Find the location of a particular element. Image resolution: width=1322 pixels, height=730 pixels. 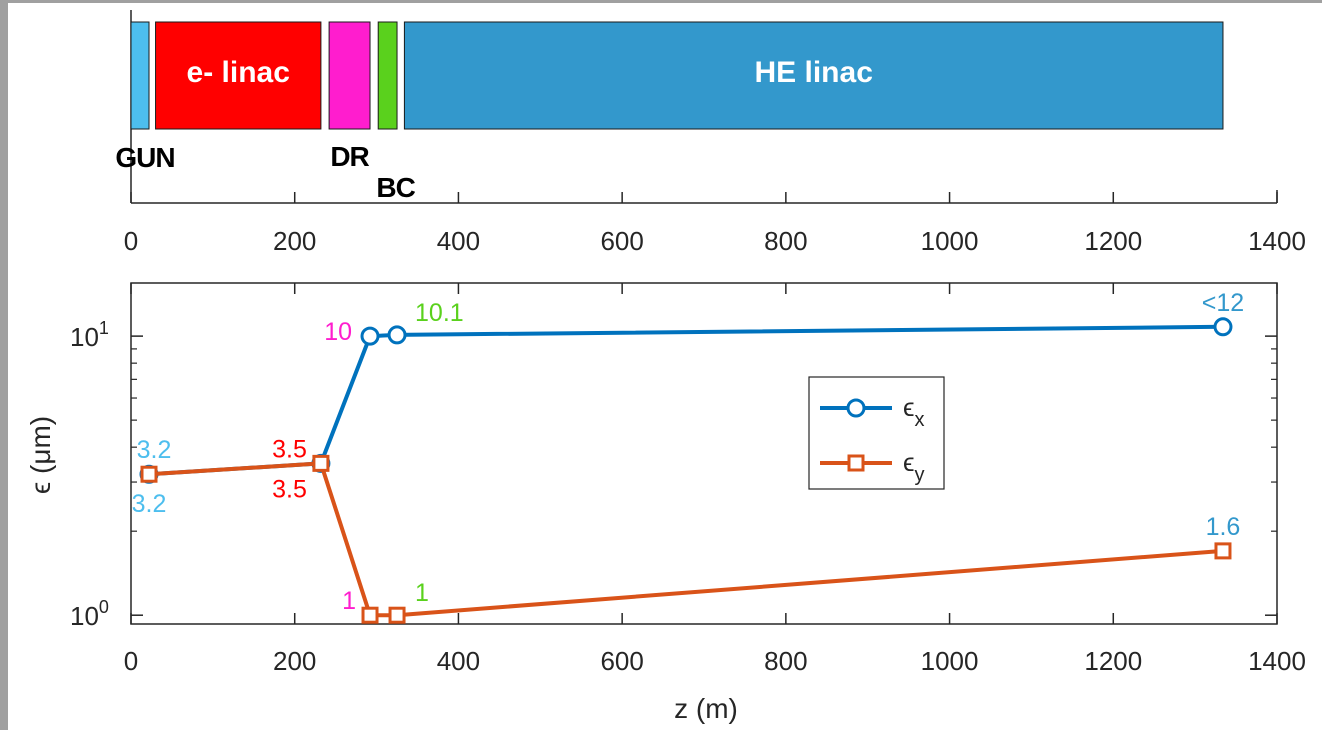

x-axis-title: z (m) is located at coordinates (706, 708).